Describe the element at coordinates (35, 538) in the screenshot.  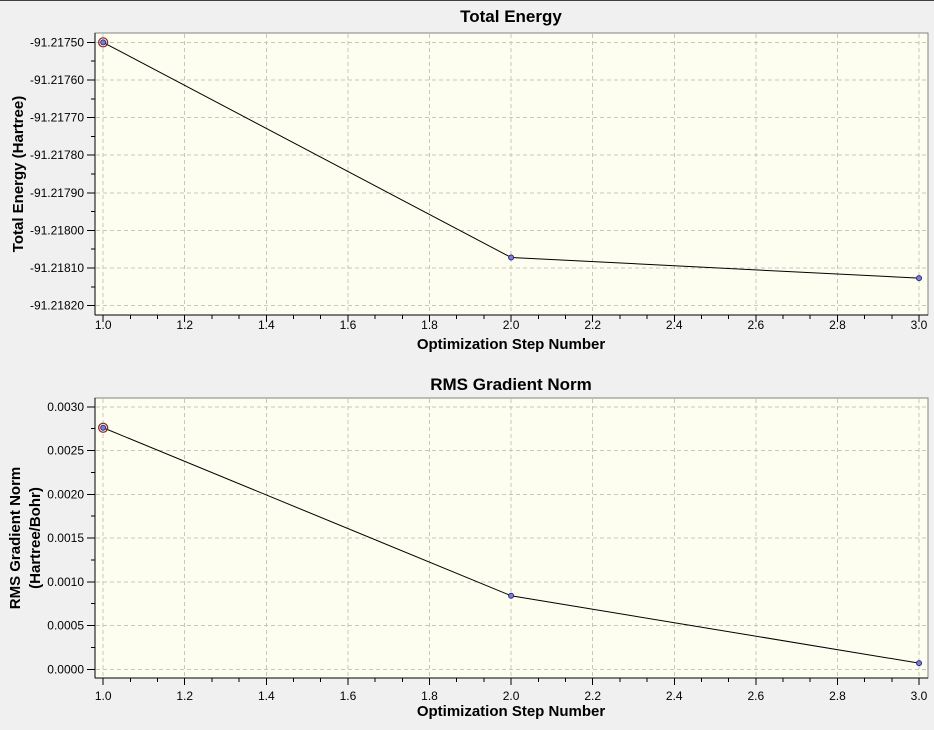
I see `y-axis-title-line2: (Hartree/Bohr)` at that location.